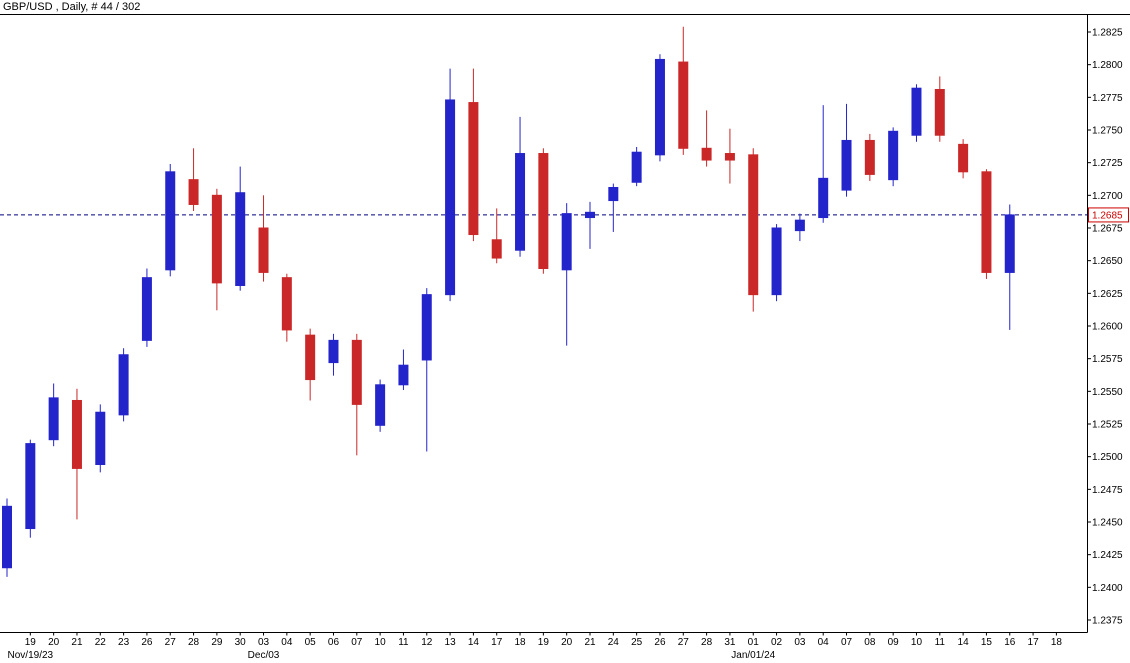 The height and width of the screenshot is (663, 1130). I want to click on time-axis-label: 30, so click(241, 642).